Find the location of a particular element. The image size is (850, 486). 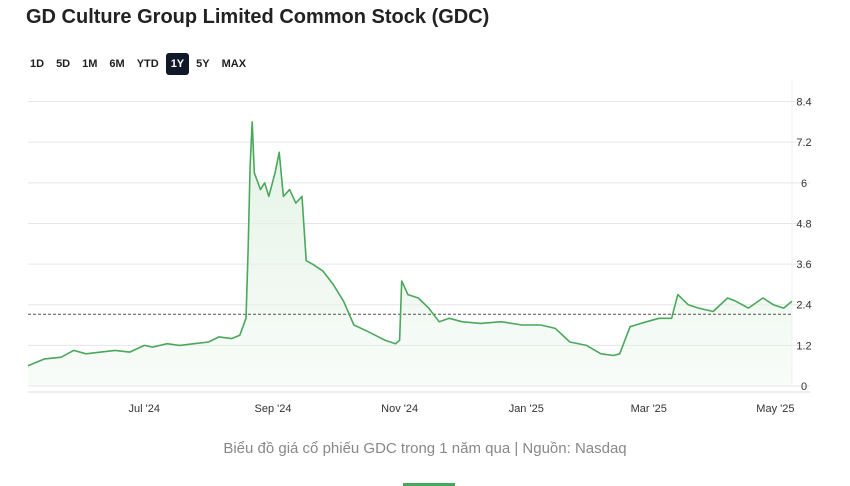

x-tick-label: May '25 is located at coordinates (775, 409).